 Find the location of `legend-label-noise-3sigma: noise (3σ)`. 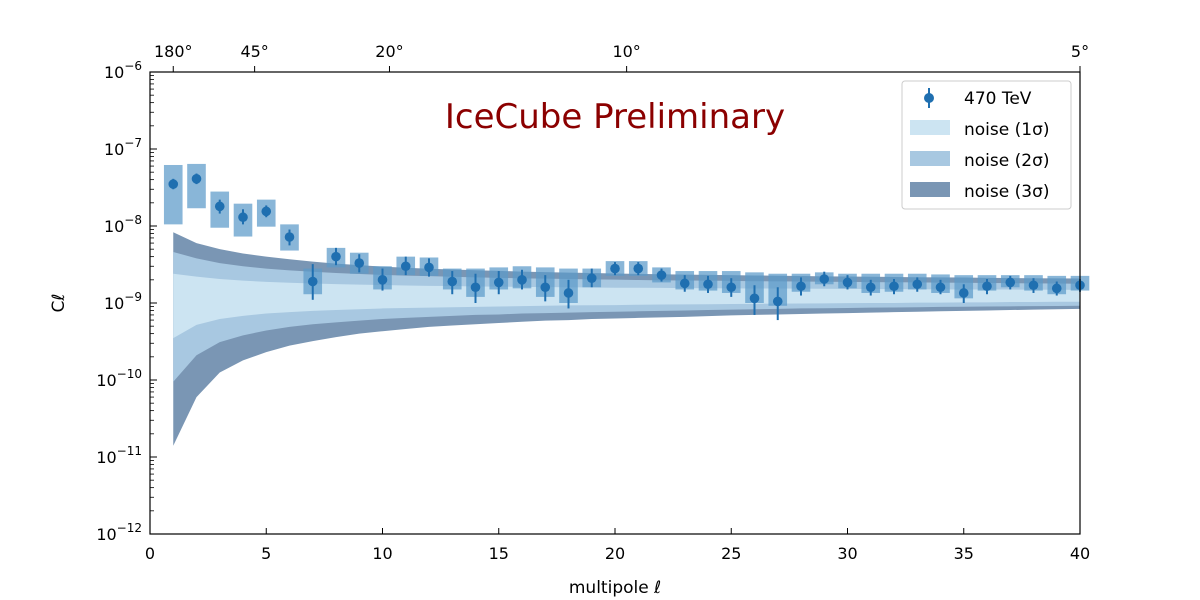

legend-label-noise-3sigma: noise (3σ) is located at coordinates (1006, 192).